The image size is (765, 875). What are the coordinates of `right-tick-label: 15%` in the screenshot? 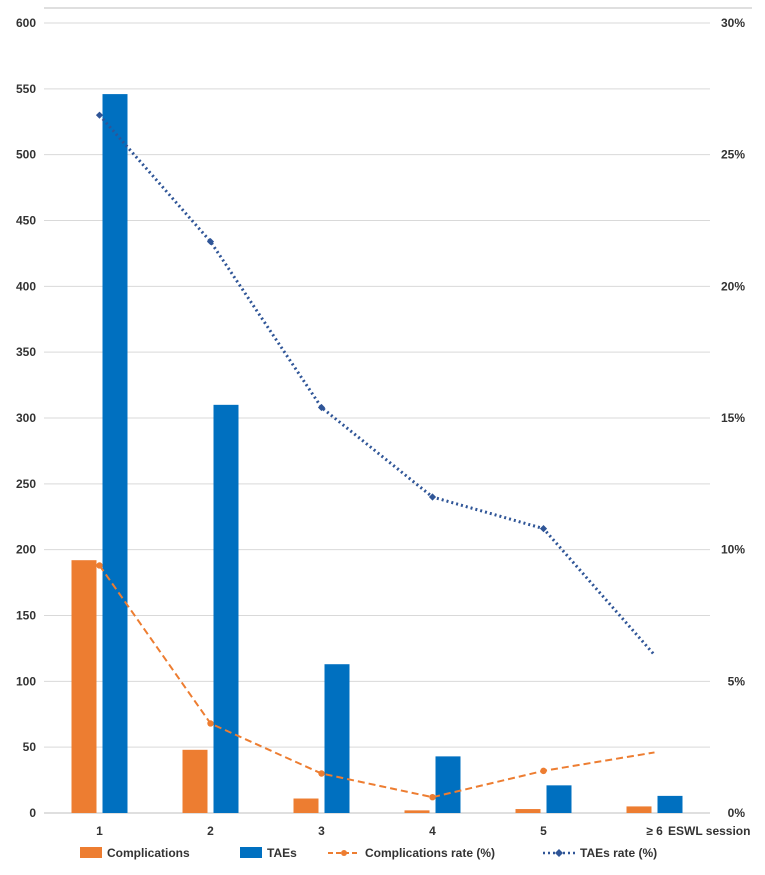 It's located at (733, 418).